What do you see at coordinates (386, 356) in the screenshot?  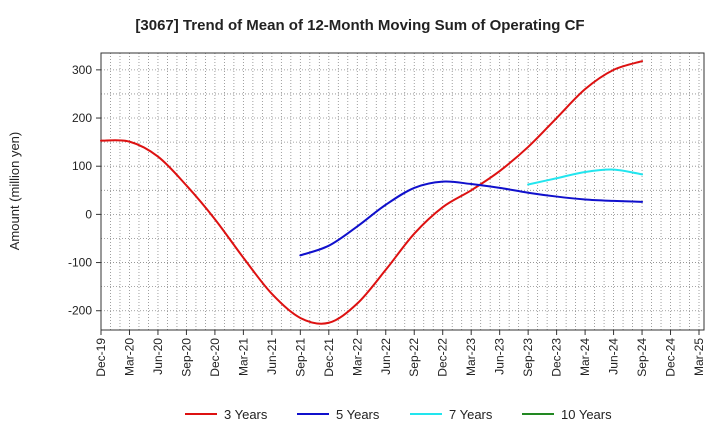 I see `x-tick-label: Jun-22` at bounding box center [386, 356].